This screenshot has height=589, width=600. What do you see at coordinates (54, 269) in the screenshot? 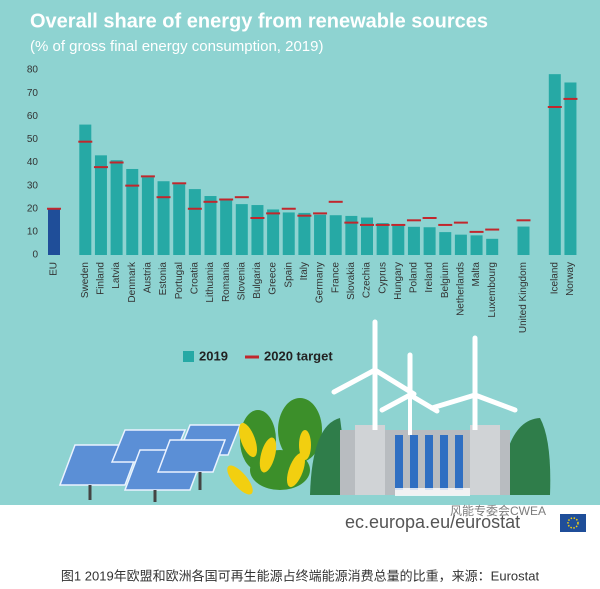
I see `x-tick-label: EU` at bounding box center [54, 269].